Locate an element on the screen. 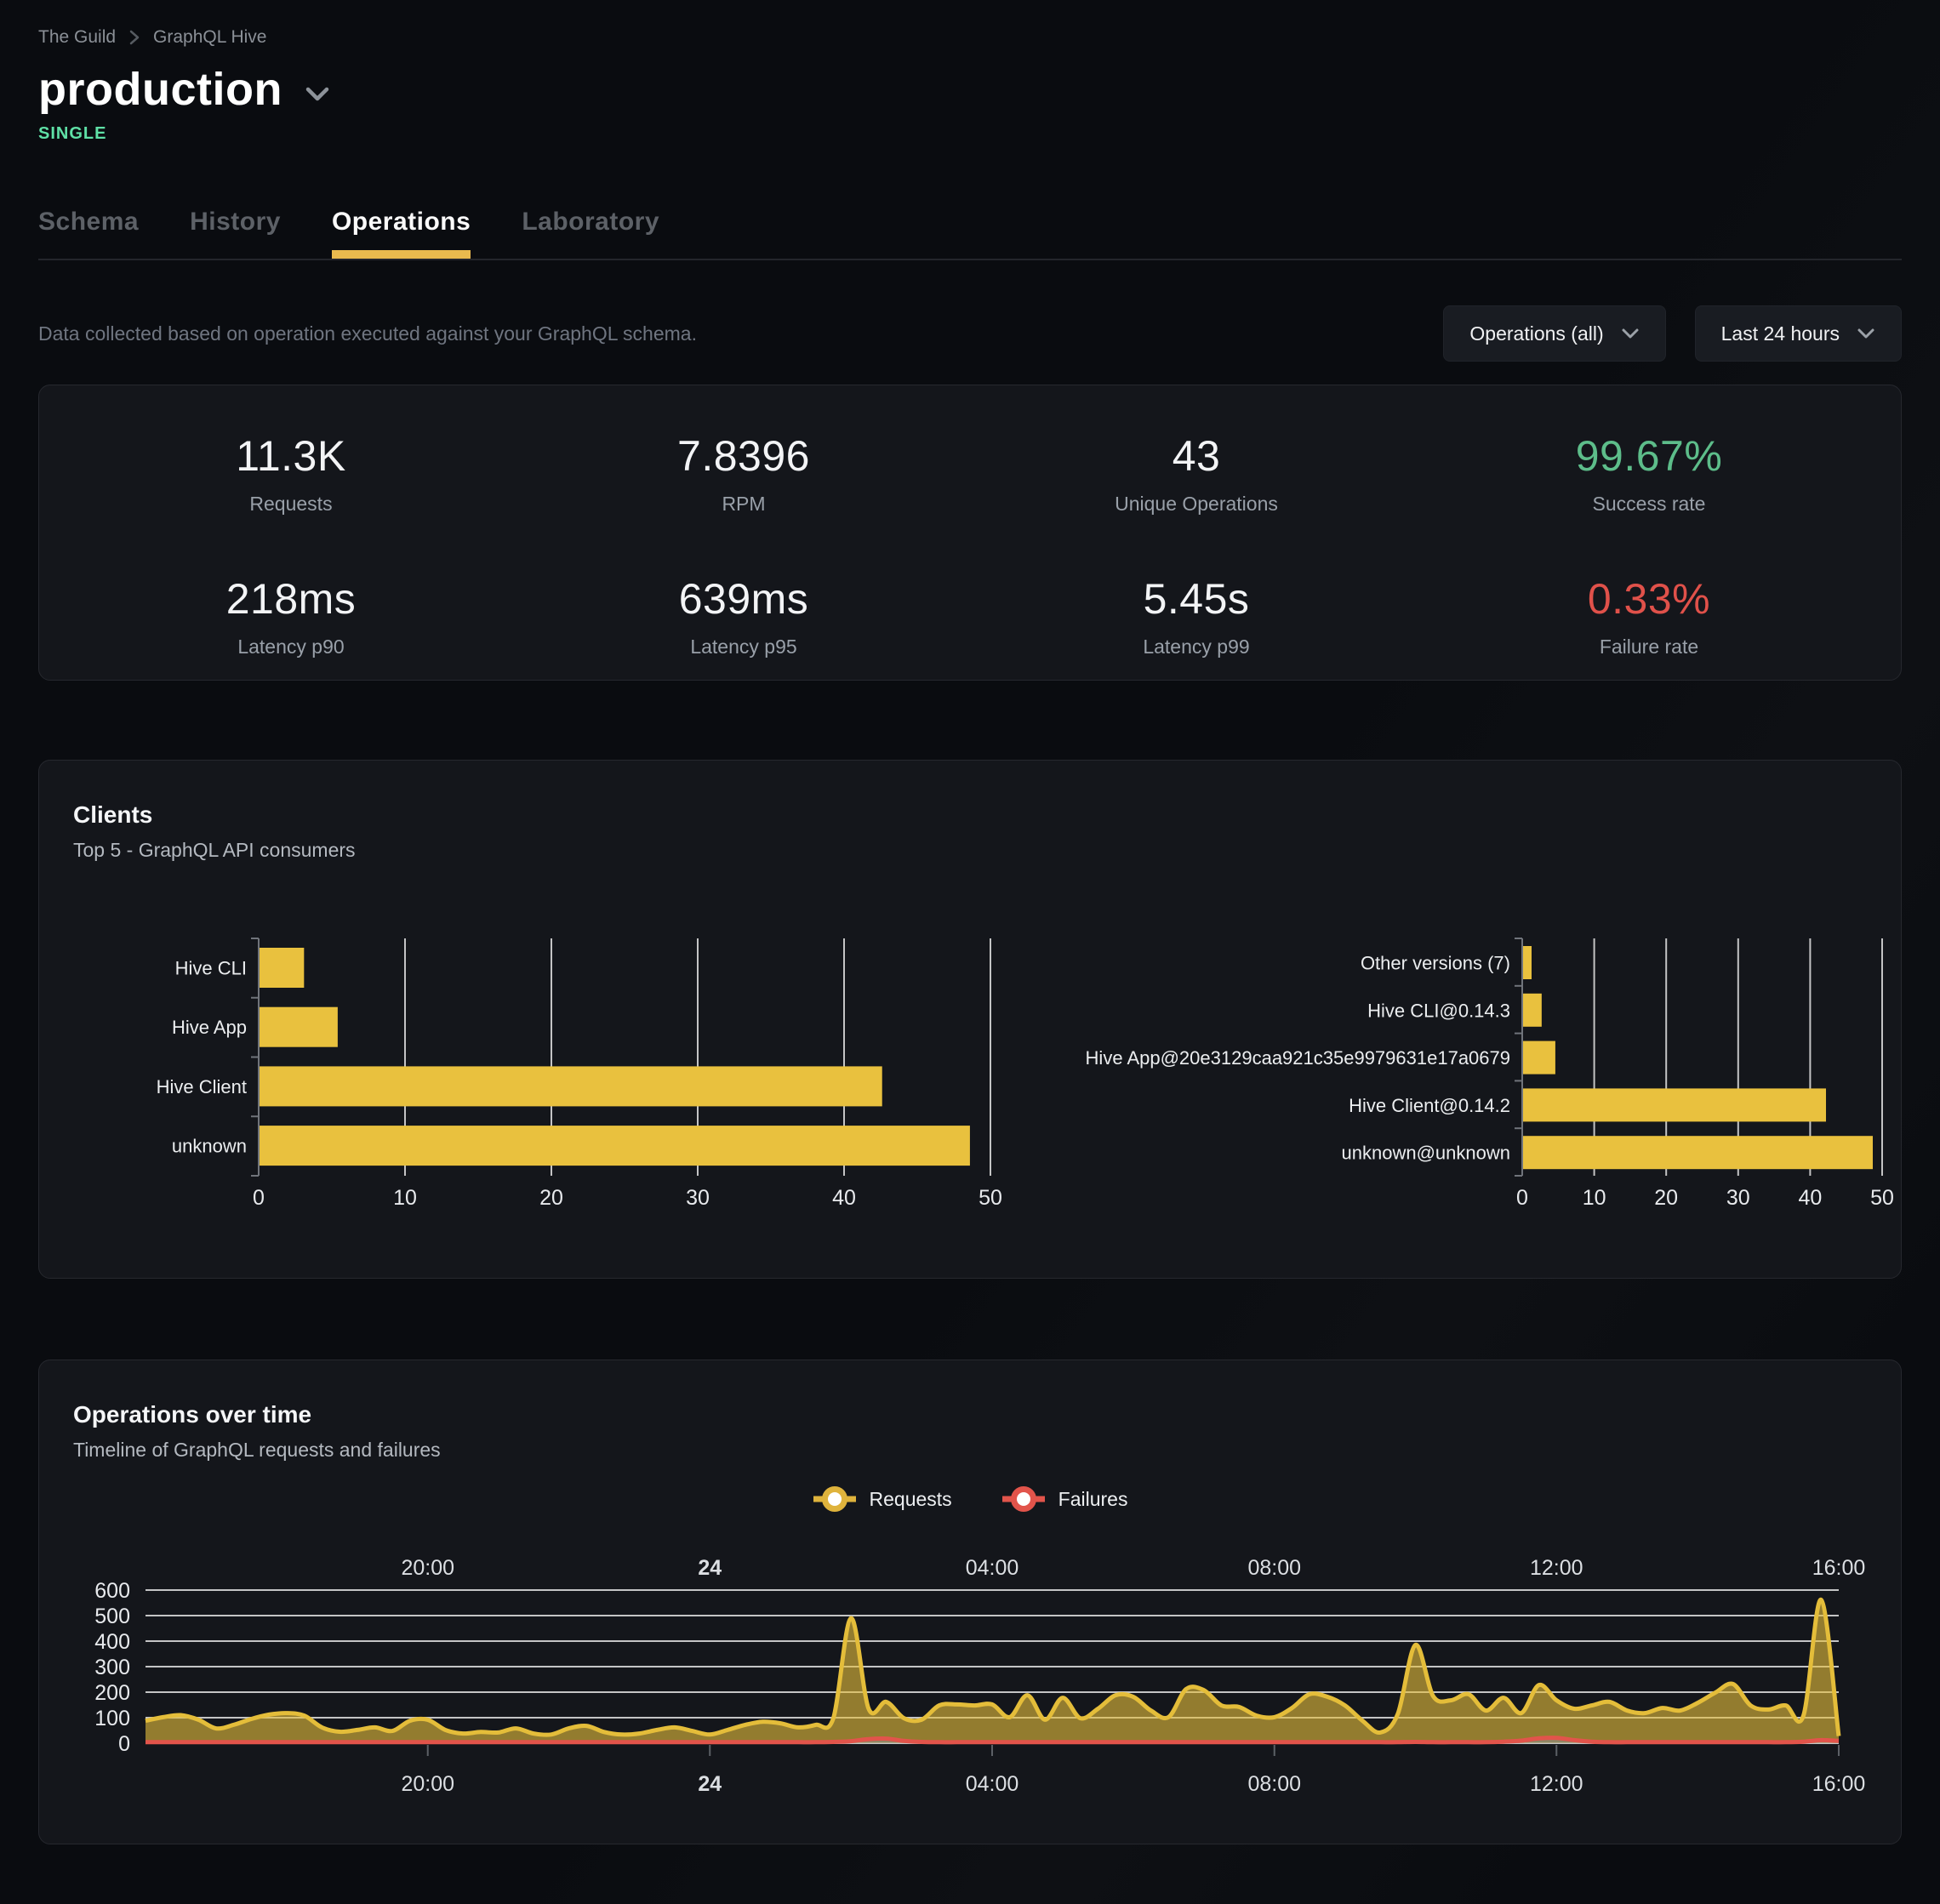  operations-filter-button: Operations (all) is located at coordinates (1554, 334).